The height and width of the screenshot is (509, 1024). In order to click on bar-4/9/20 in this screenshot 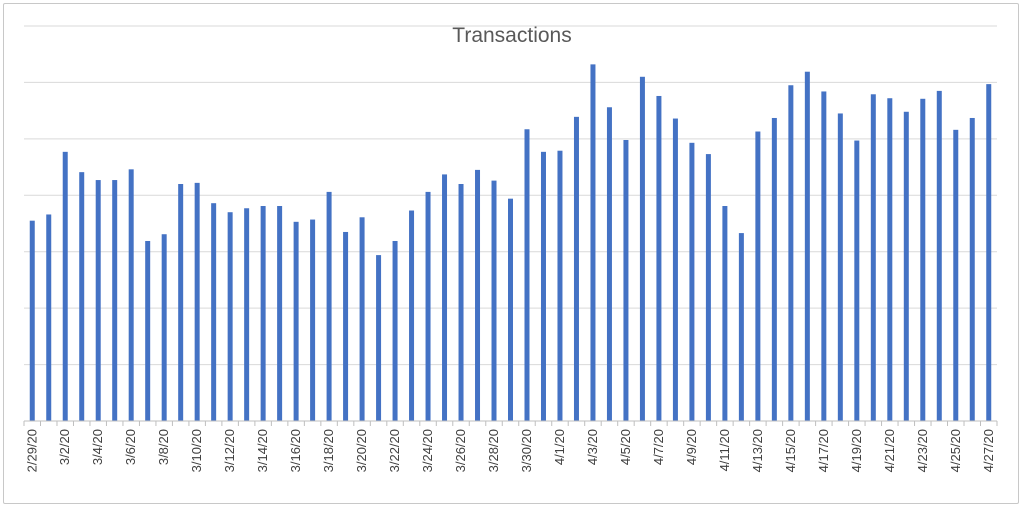, I will do `click(692, 281)`.